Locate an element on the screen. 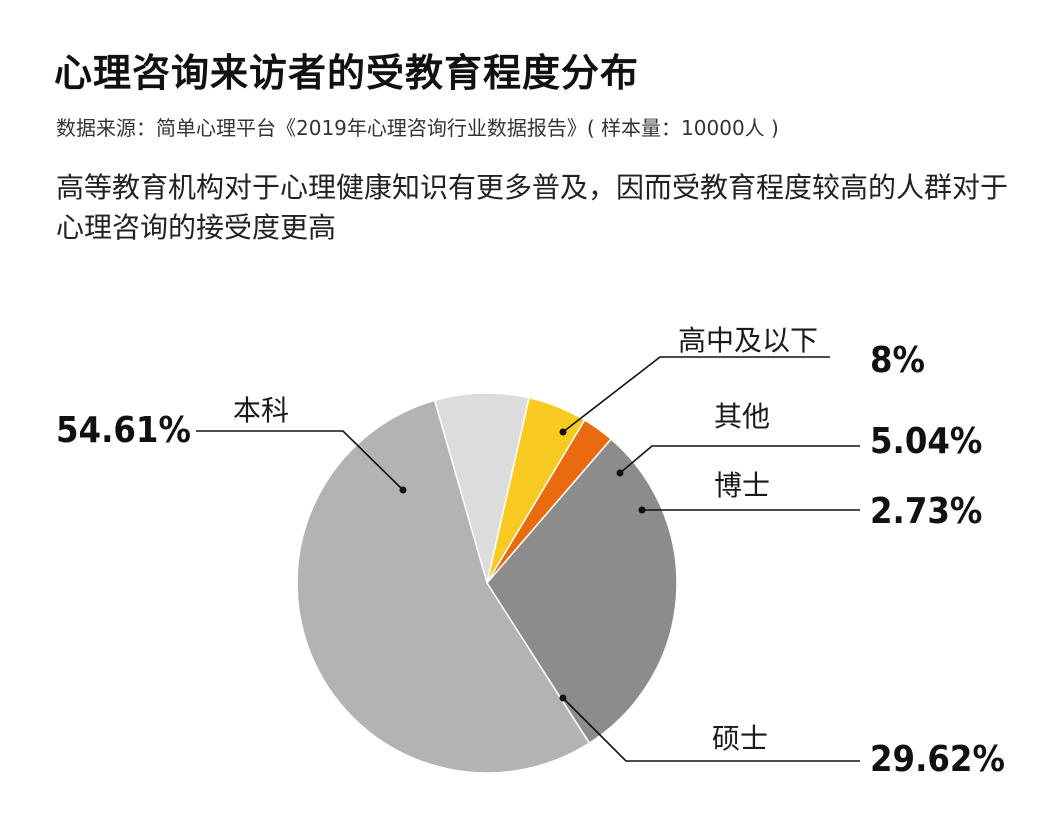  slice-percent-label: 29.62% is located at coordinates (937, 759).